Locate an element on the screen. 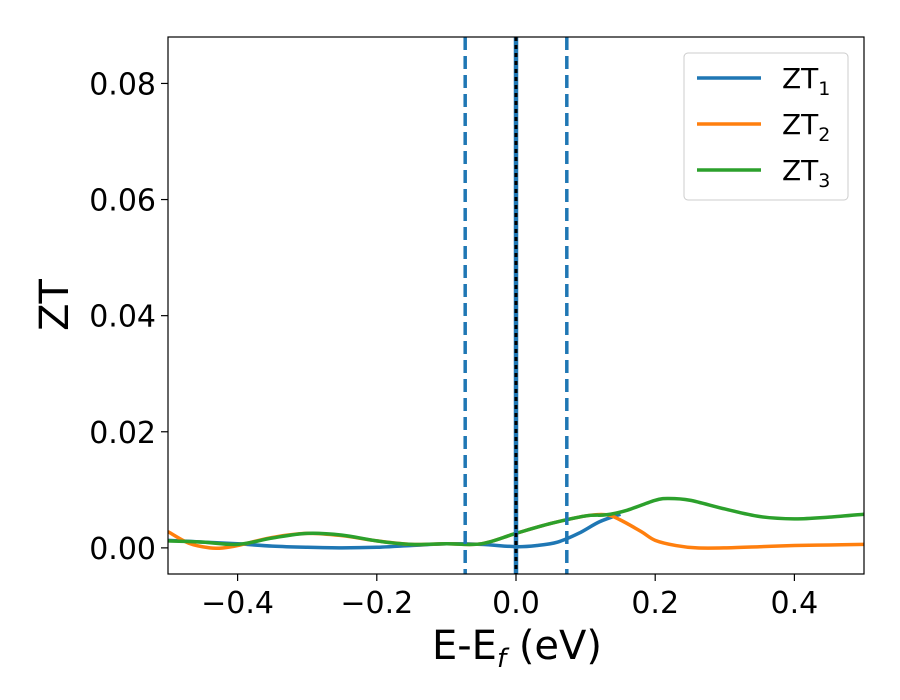  legend-label-2: ZT2 is located at coordinates (806, 127).